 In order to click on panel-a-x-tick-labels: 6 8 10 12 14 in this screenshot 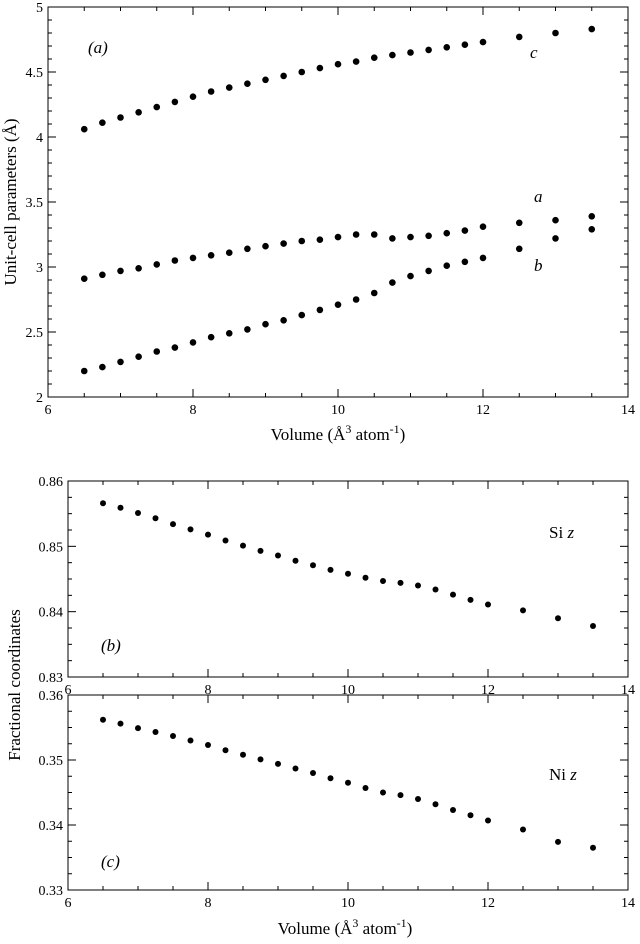, I will do `click(340, 410)`.